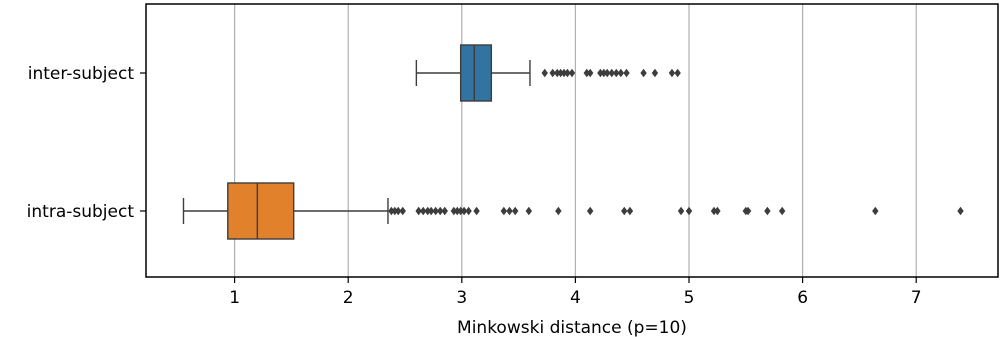 This screenshot has height=337, width=1002. Describe the element at coordinates (575, 298) in the screenshot. I see `x-tick-label: 4` at that location.